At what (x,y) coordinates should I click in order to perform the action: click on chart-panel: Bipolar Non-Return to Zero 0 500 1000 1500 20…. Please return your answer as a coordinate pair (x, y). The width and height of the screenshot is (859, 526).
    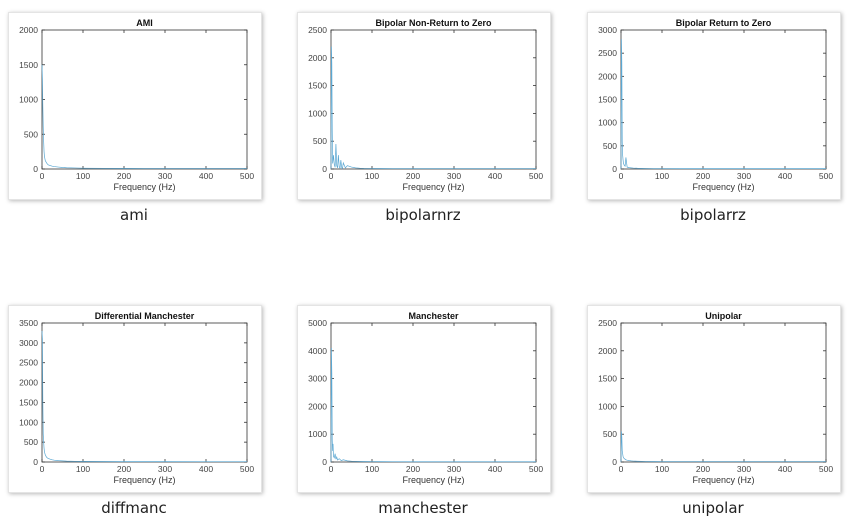
    Looking at the image, I should click on (424, 106).